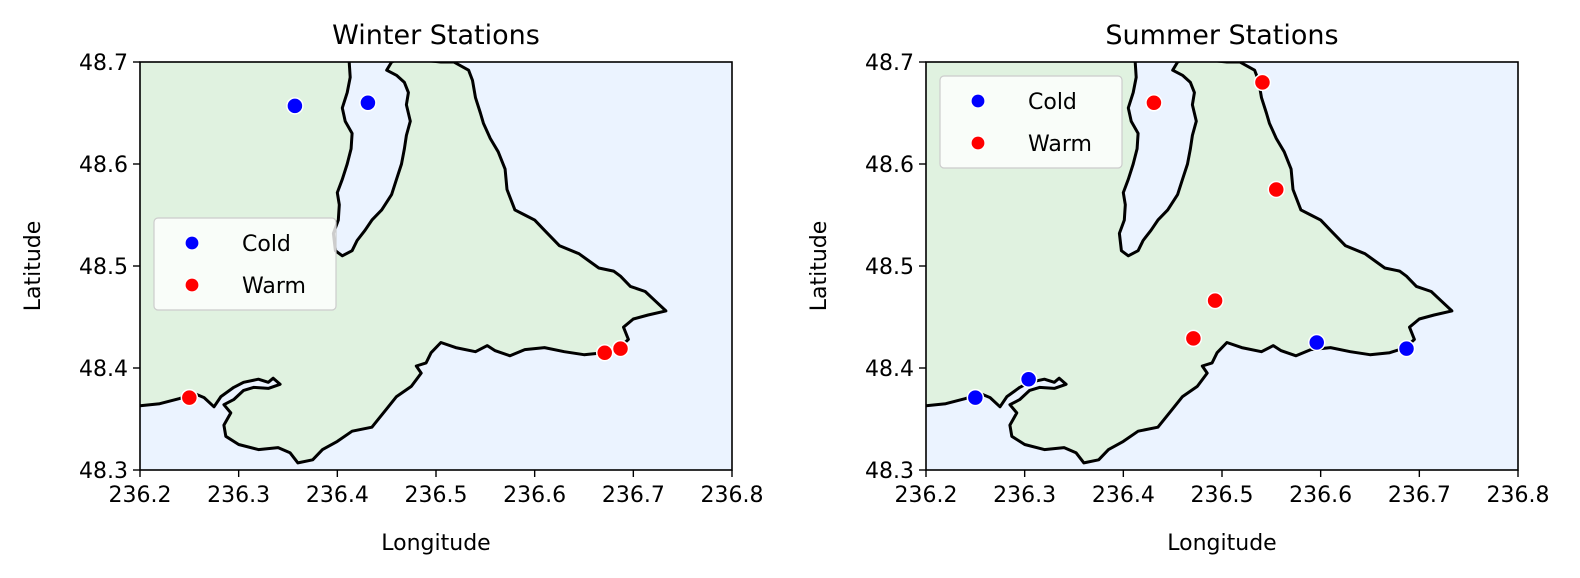 The height and width of the screenshot is (578, 1580). What do you see at coordinates (1221, 35) in the screenshot?
I see `chart-title: Summer Stations` at bounding box center [1221, 35].